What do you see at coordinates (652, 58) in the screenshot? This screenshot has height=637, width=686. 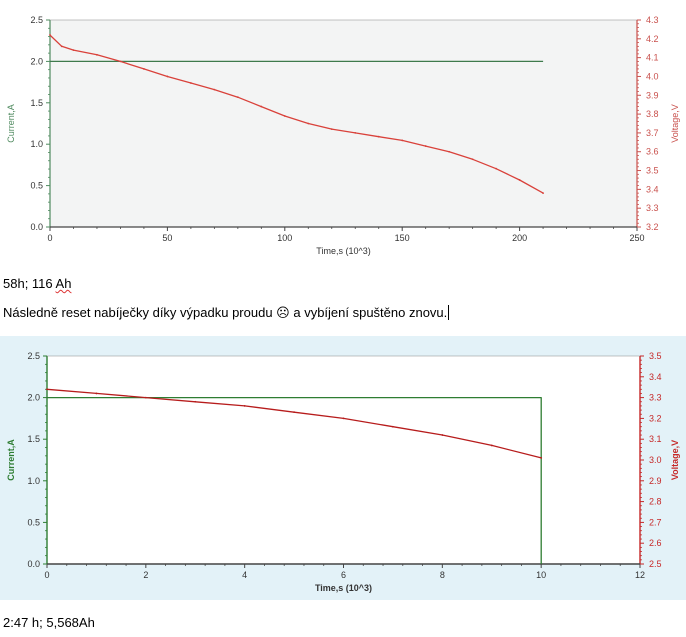 I see `right-tick-label: 4.1` at bounding box center [652, 58].